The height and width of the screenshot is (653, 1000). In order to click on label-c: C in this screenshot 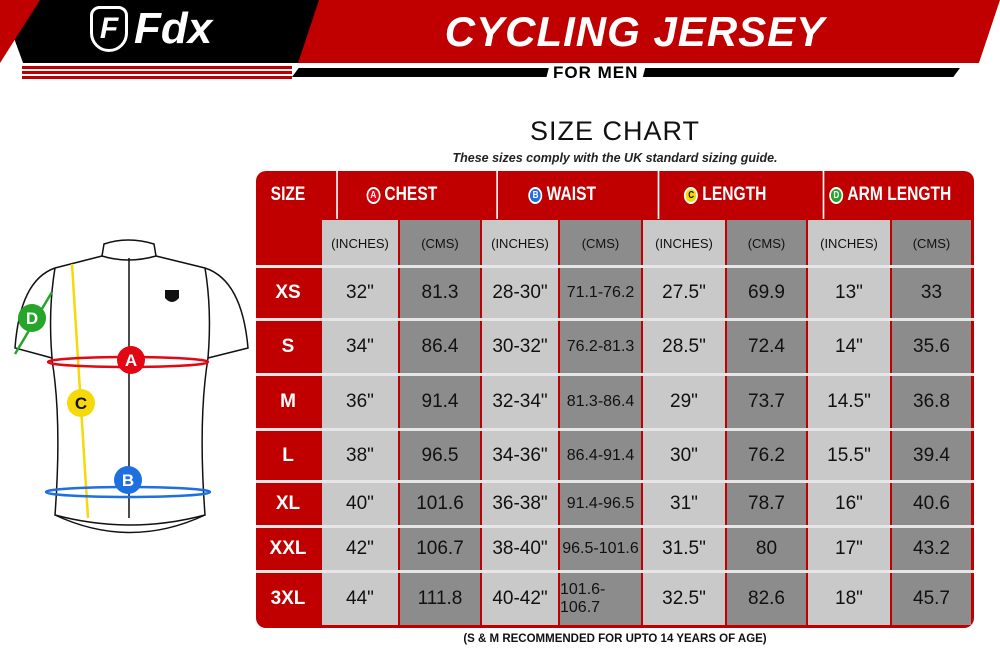, I will do `click(81, 403)`.